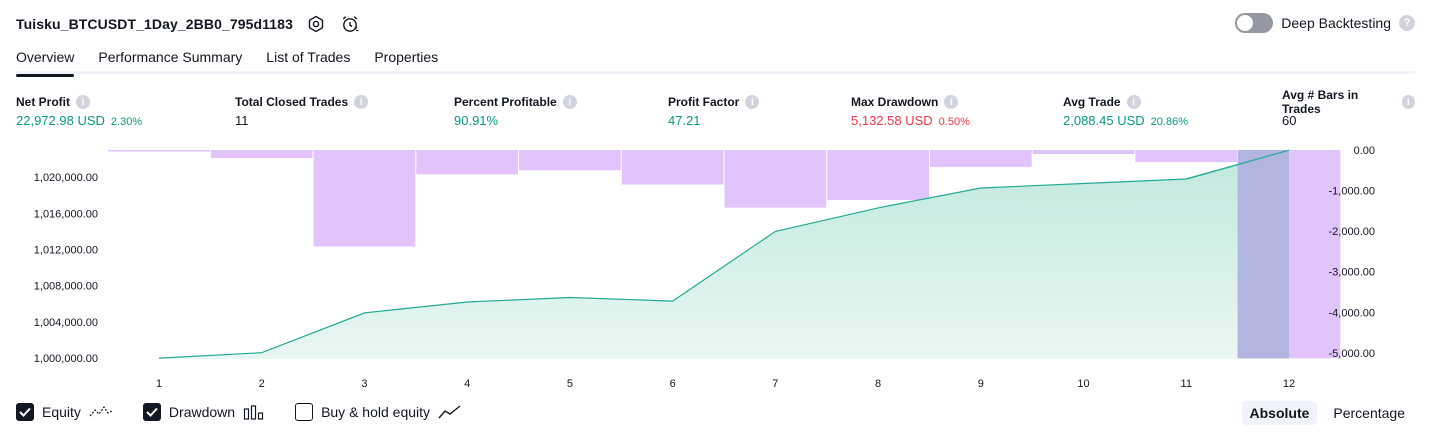 The height and width of the screenshot is (438, 1431). Describe the element at coordinates (775, 384) in the screenshot. I see `x-axis-tick: 7` at that location.